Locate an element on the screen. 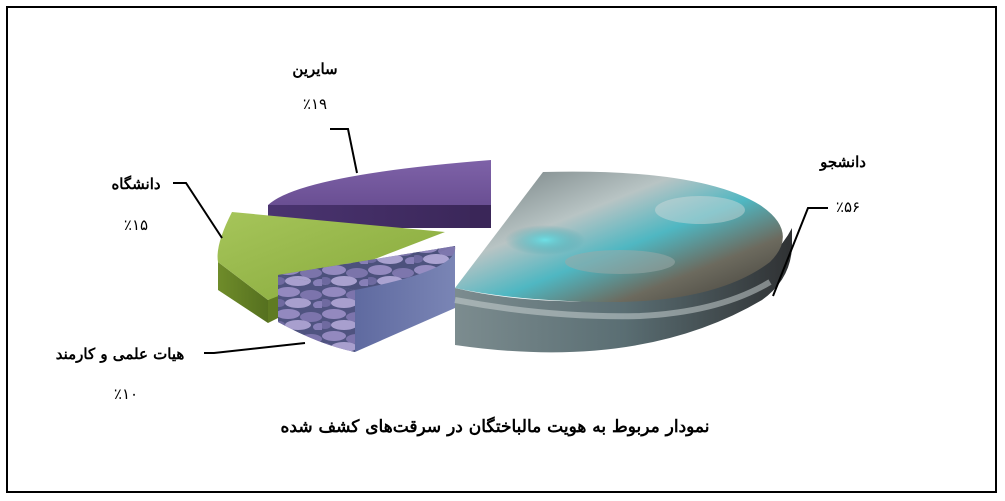  slice-others is located at coordinates (379, 194).